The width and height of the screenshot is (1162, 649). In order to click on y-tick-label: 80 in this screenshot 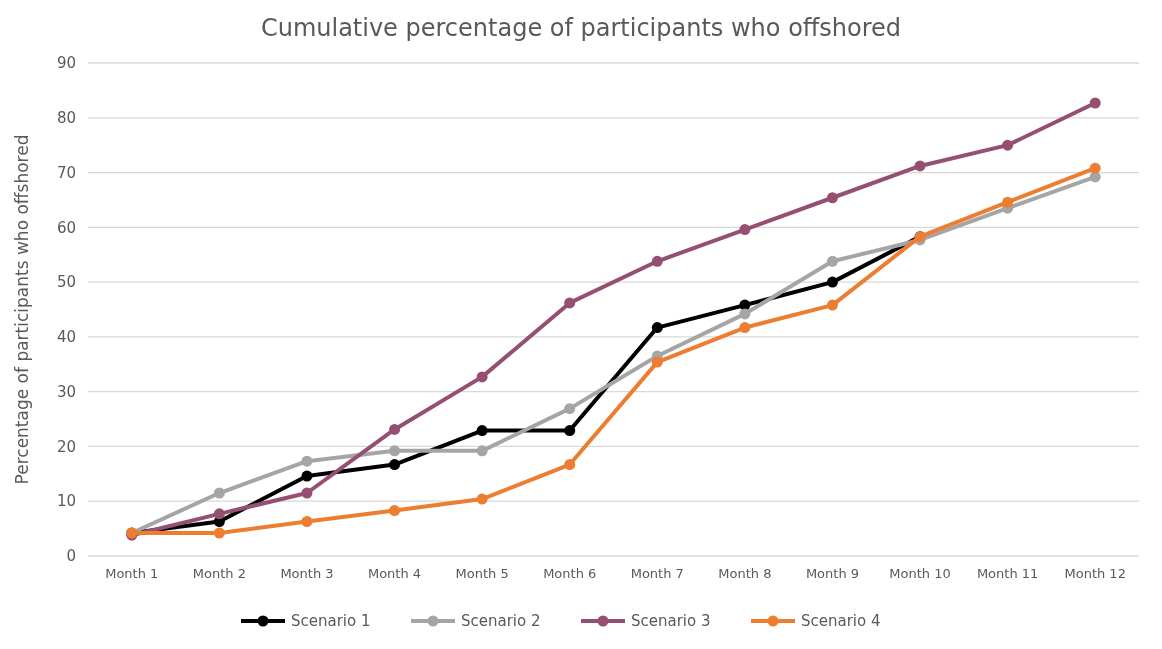, I will do `click(66, 118)`.